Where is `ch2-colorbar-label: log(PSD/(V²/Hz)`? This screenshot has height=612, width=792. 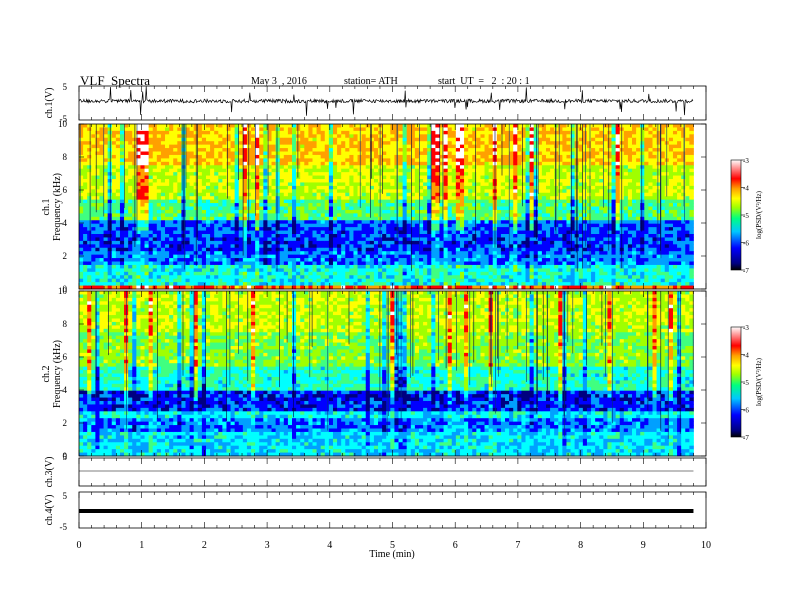
ch2-colorbar-label: log(PSD/(V²/Hz) is located at coordinates (759, 381).